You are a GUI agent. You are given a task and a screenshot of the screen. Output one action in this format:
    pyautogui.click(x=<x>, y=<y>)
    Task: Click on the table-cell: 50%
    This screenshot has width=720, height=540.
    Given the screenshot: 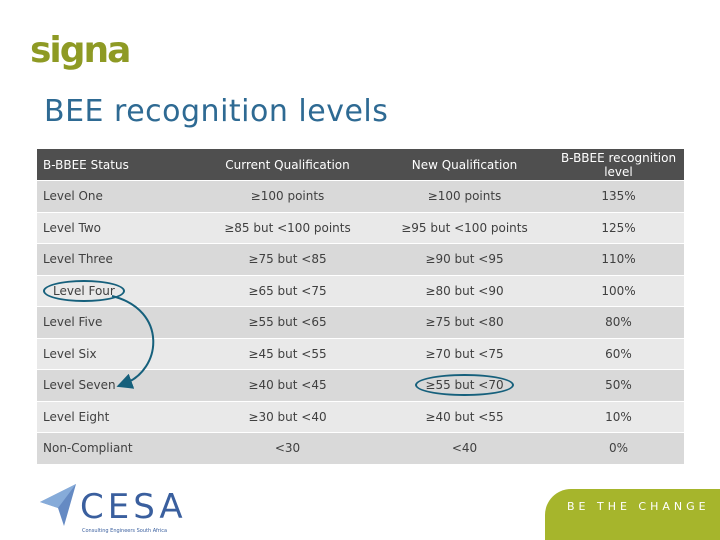 What is the action you would take?
    pyautogui.click(x=618, y=386)
    